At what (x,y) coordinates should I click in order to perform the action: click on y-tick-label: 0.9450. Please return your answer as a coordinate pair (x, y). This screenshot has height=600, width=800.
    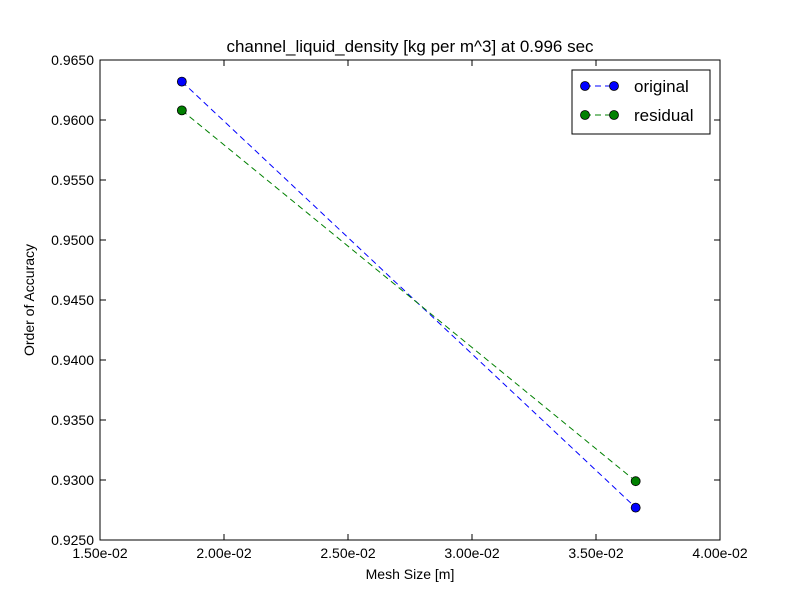
    Looking at the image, I should click on (72, 300).